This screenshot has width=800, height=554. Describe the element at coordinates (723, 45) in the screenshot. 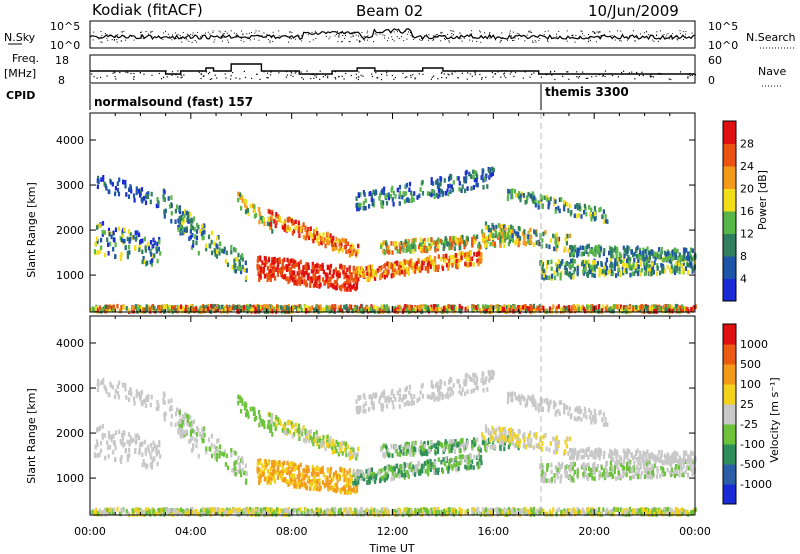

I see `nsearch-tick-bottom: 10^0` at that location.